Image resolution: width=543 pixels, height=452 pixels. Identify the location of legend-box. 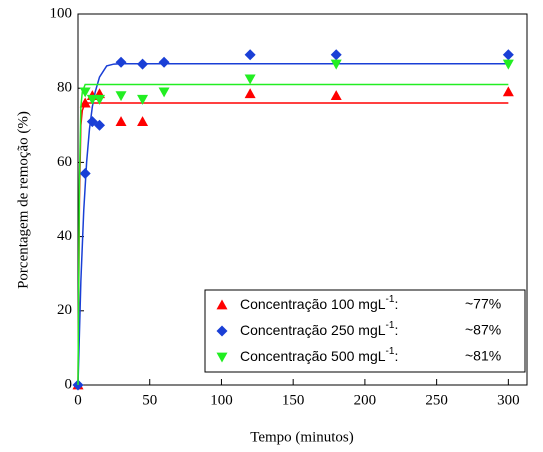
(365, 331).